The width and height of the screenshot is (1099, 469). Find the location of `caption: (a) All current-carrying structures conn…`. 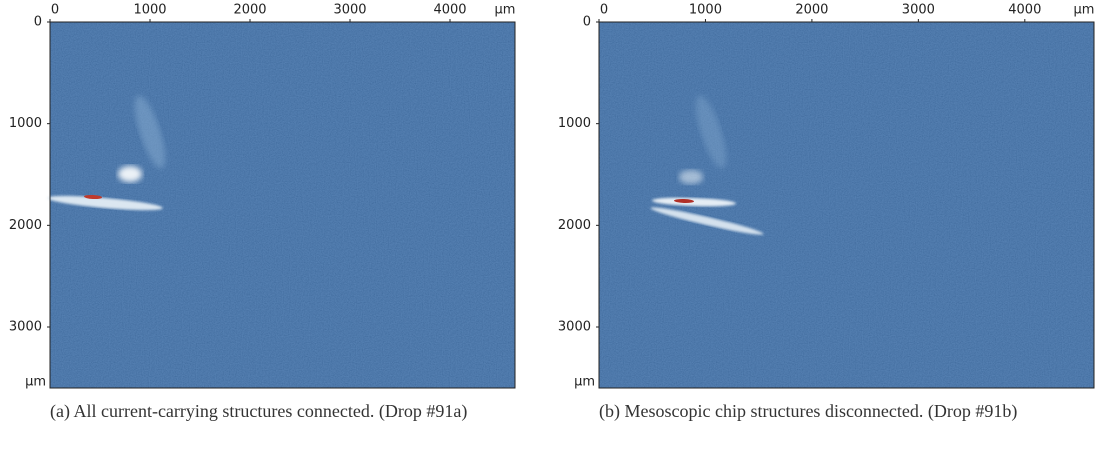

caption: (a) All current-carrying structures conn… is located at coordinates (259, 411).